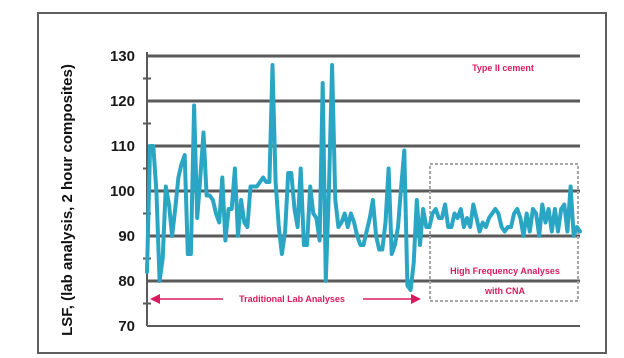 The width and height of the screenshot is (624, 358). What do you see at coordinates (126, 281) in the screenshot?
I see `y-tick-label: 80` at bounding box center [126, 281].